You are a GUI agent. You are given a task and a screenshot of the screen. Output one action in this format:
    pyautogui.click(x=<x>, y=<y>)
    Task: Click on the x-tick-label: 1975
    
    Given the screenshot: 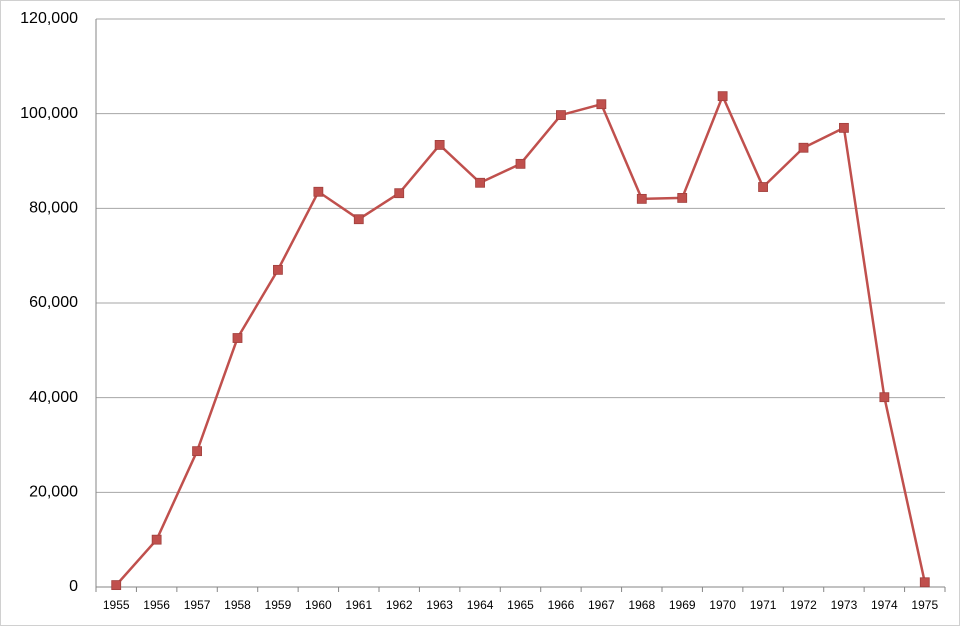 What is the action you would take?
    pyautogui.click(x=924, y=605)
    